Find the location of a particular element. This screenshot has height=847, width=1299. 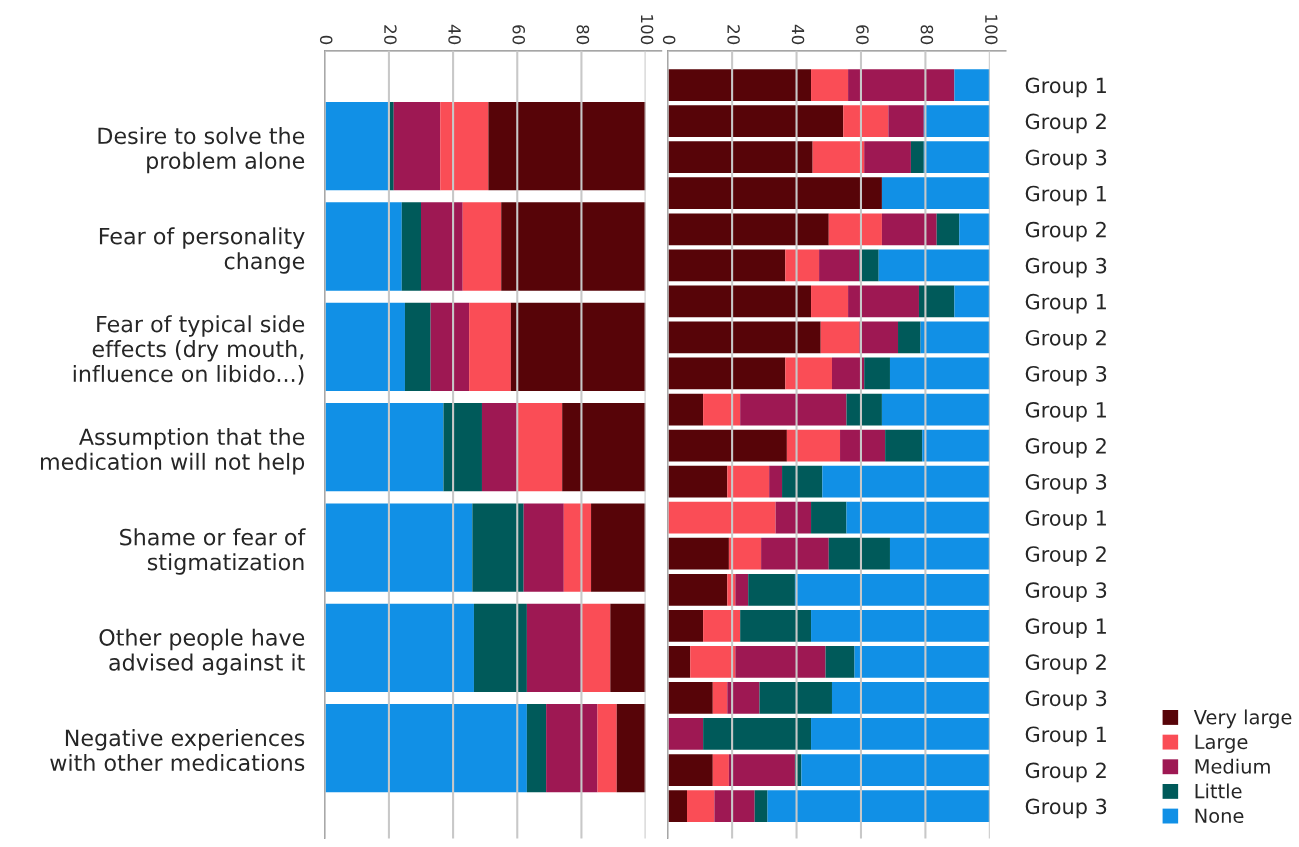

legend-label: Medium is located at coordinates (1232, 766).